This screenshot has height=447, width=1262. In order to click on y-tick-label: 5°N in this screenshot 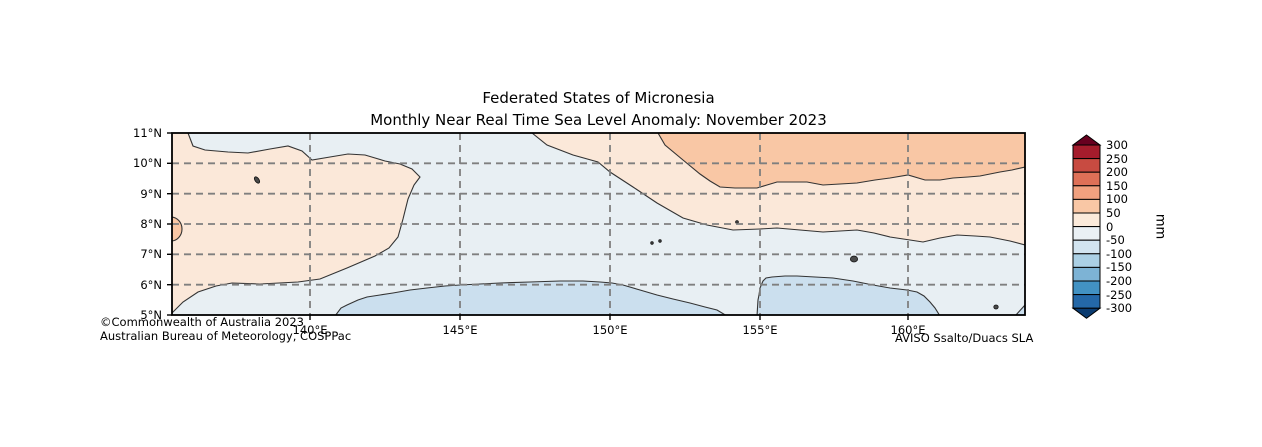, I will do `click(151, 315)`.